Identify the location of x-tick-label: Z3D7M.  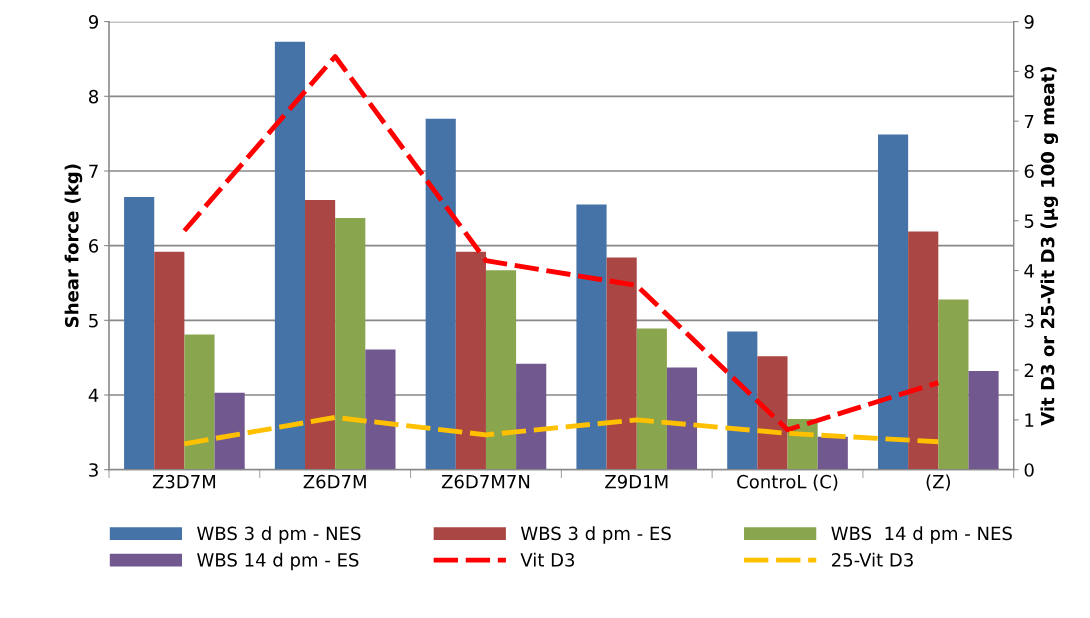
(184, 481).